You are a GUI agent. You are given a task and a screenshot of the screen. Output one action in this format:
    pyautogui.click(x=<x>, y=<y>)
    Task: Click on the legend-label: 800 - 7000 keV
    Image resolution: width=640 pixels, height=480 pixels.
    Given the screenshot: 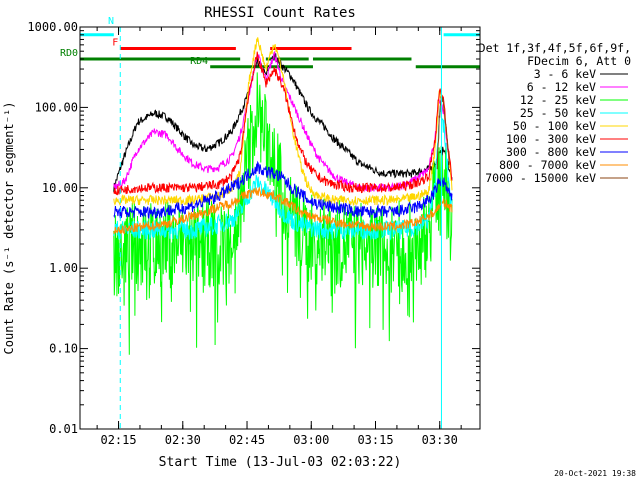 What is the action you would take?
    pyautogui.click(x=547, y=165)
    